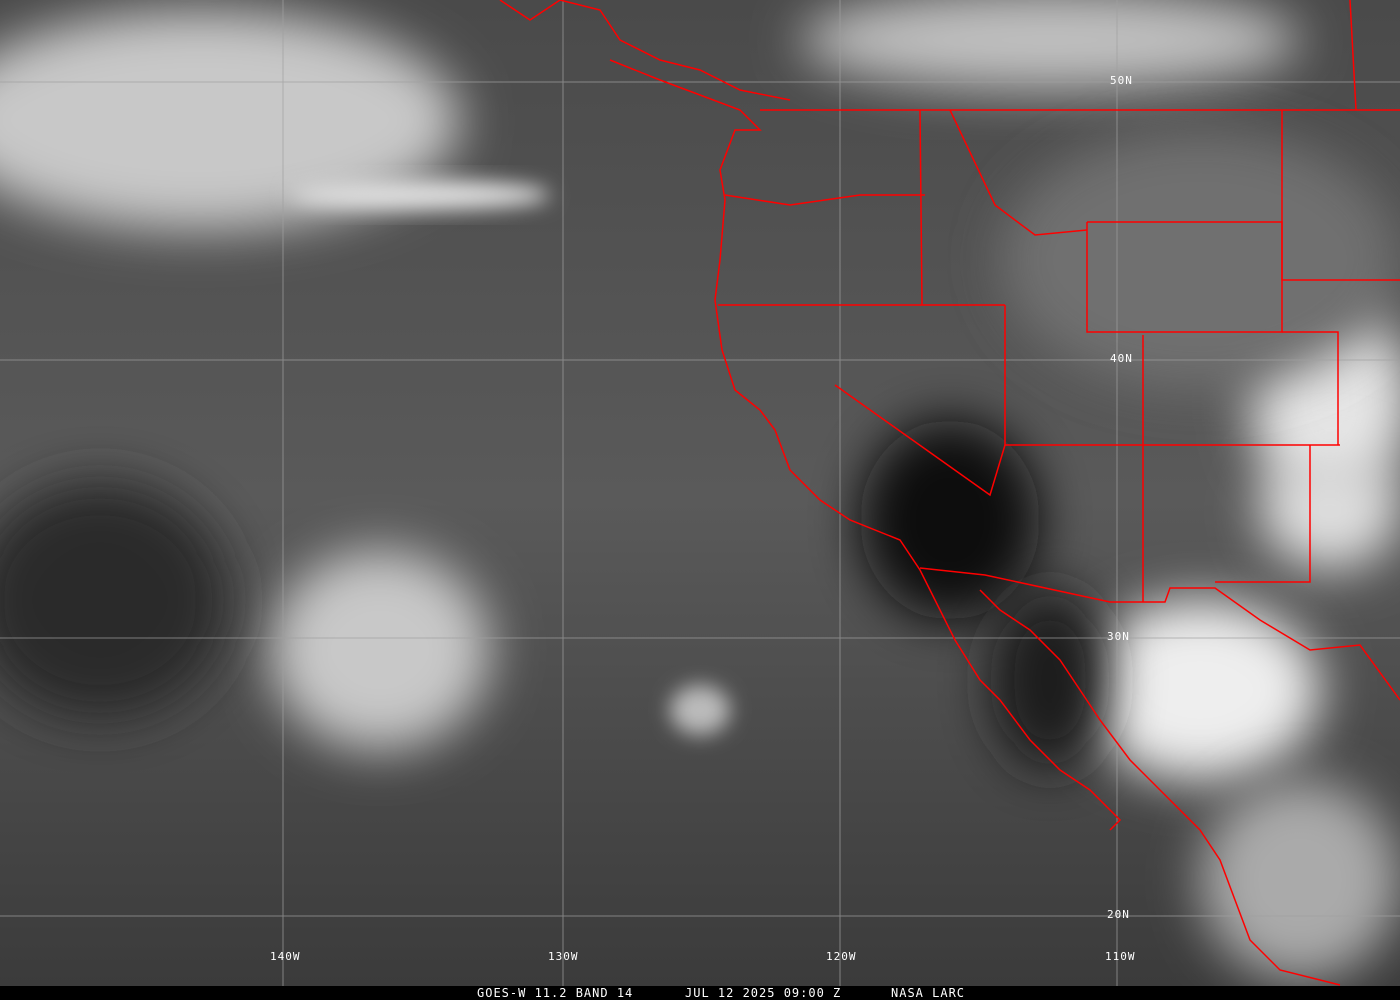  What do you see at coordinates (563, 956) in the screenshot?
I see `lon-label-130w: 130W` at bounding box center [563, 956].